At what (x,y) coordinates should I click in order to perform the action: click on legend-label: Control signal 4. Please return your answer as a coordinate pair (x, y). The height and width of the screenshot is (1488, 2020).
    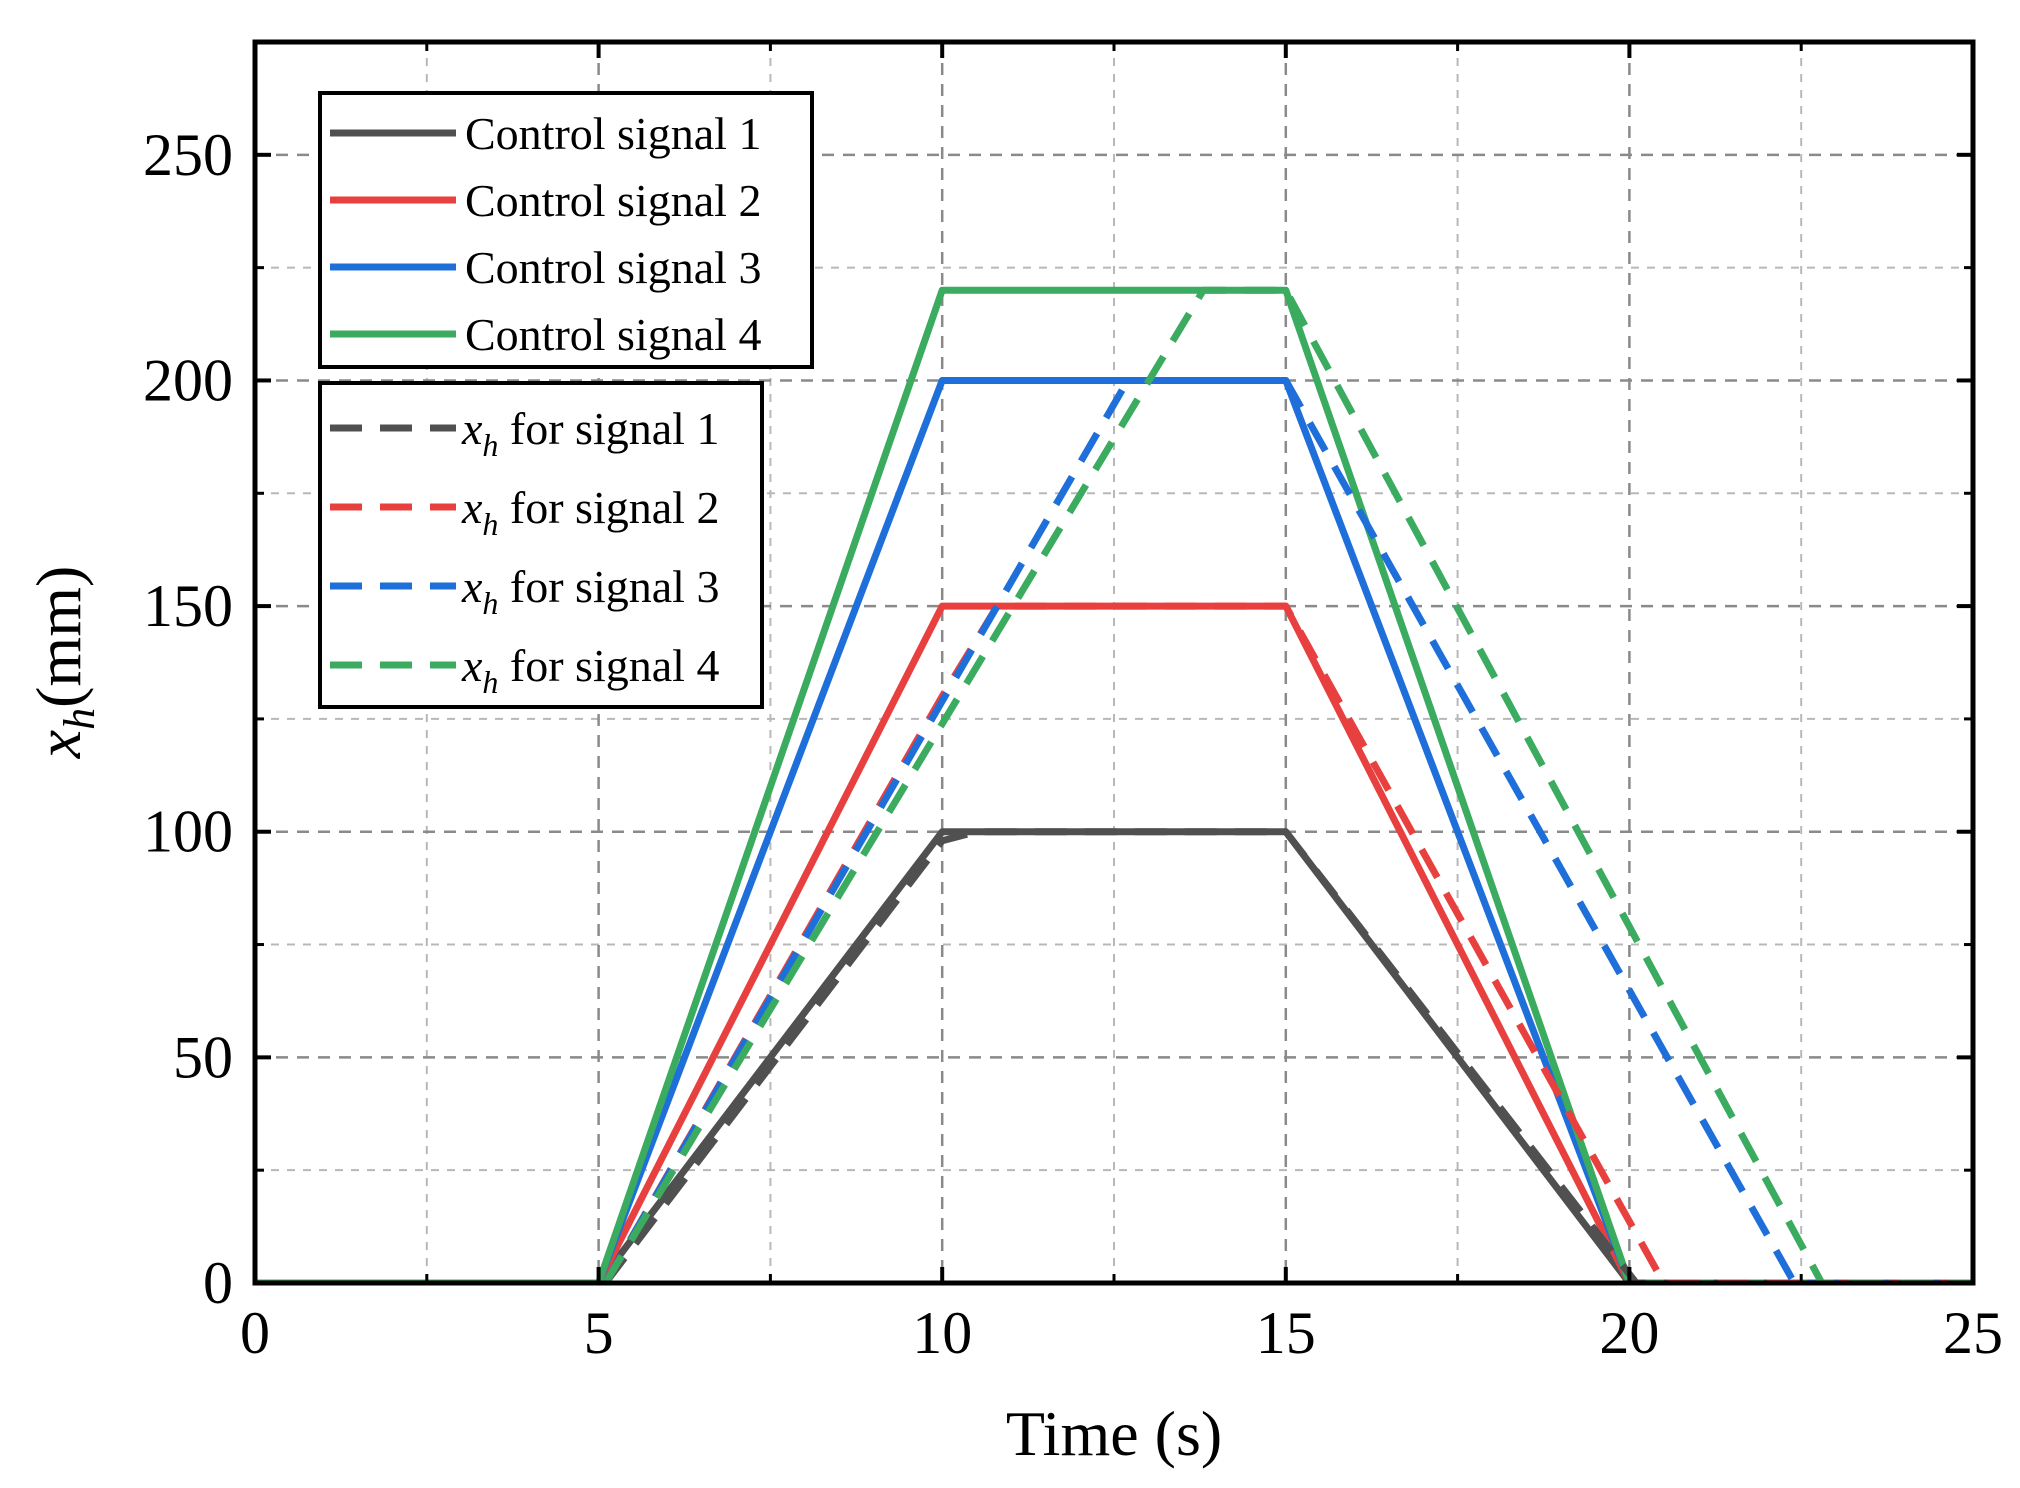
    Looking at the image, I should click on (613, 334).